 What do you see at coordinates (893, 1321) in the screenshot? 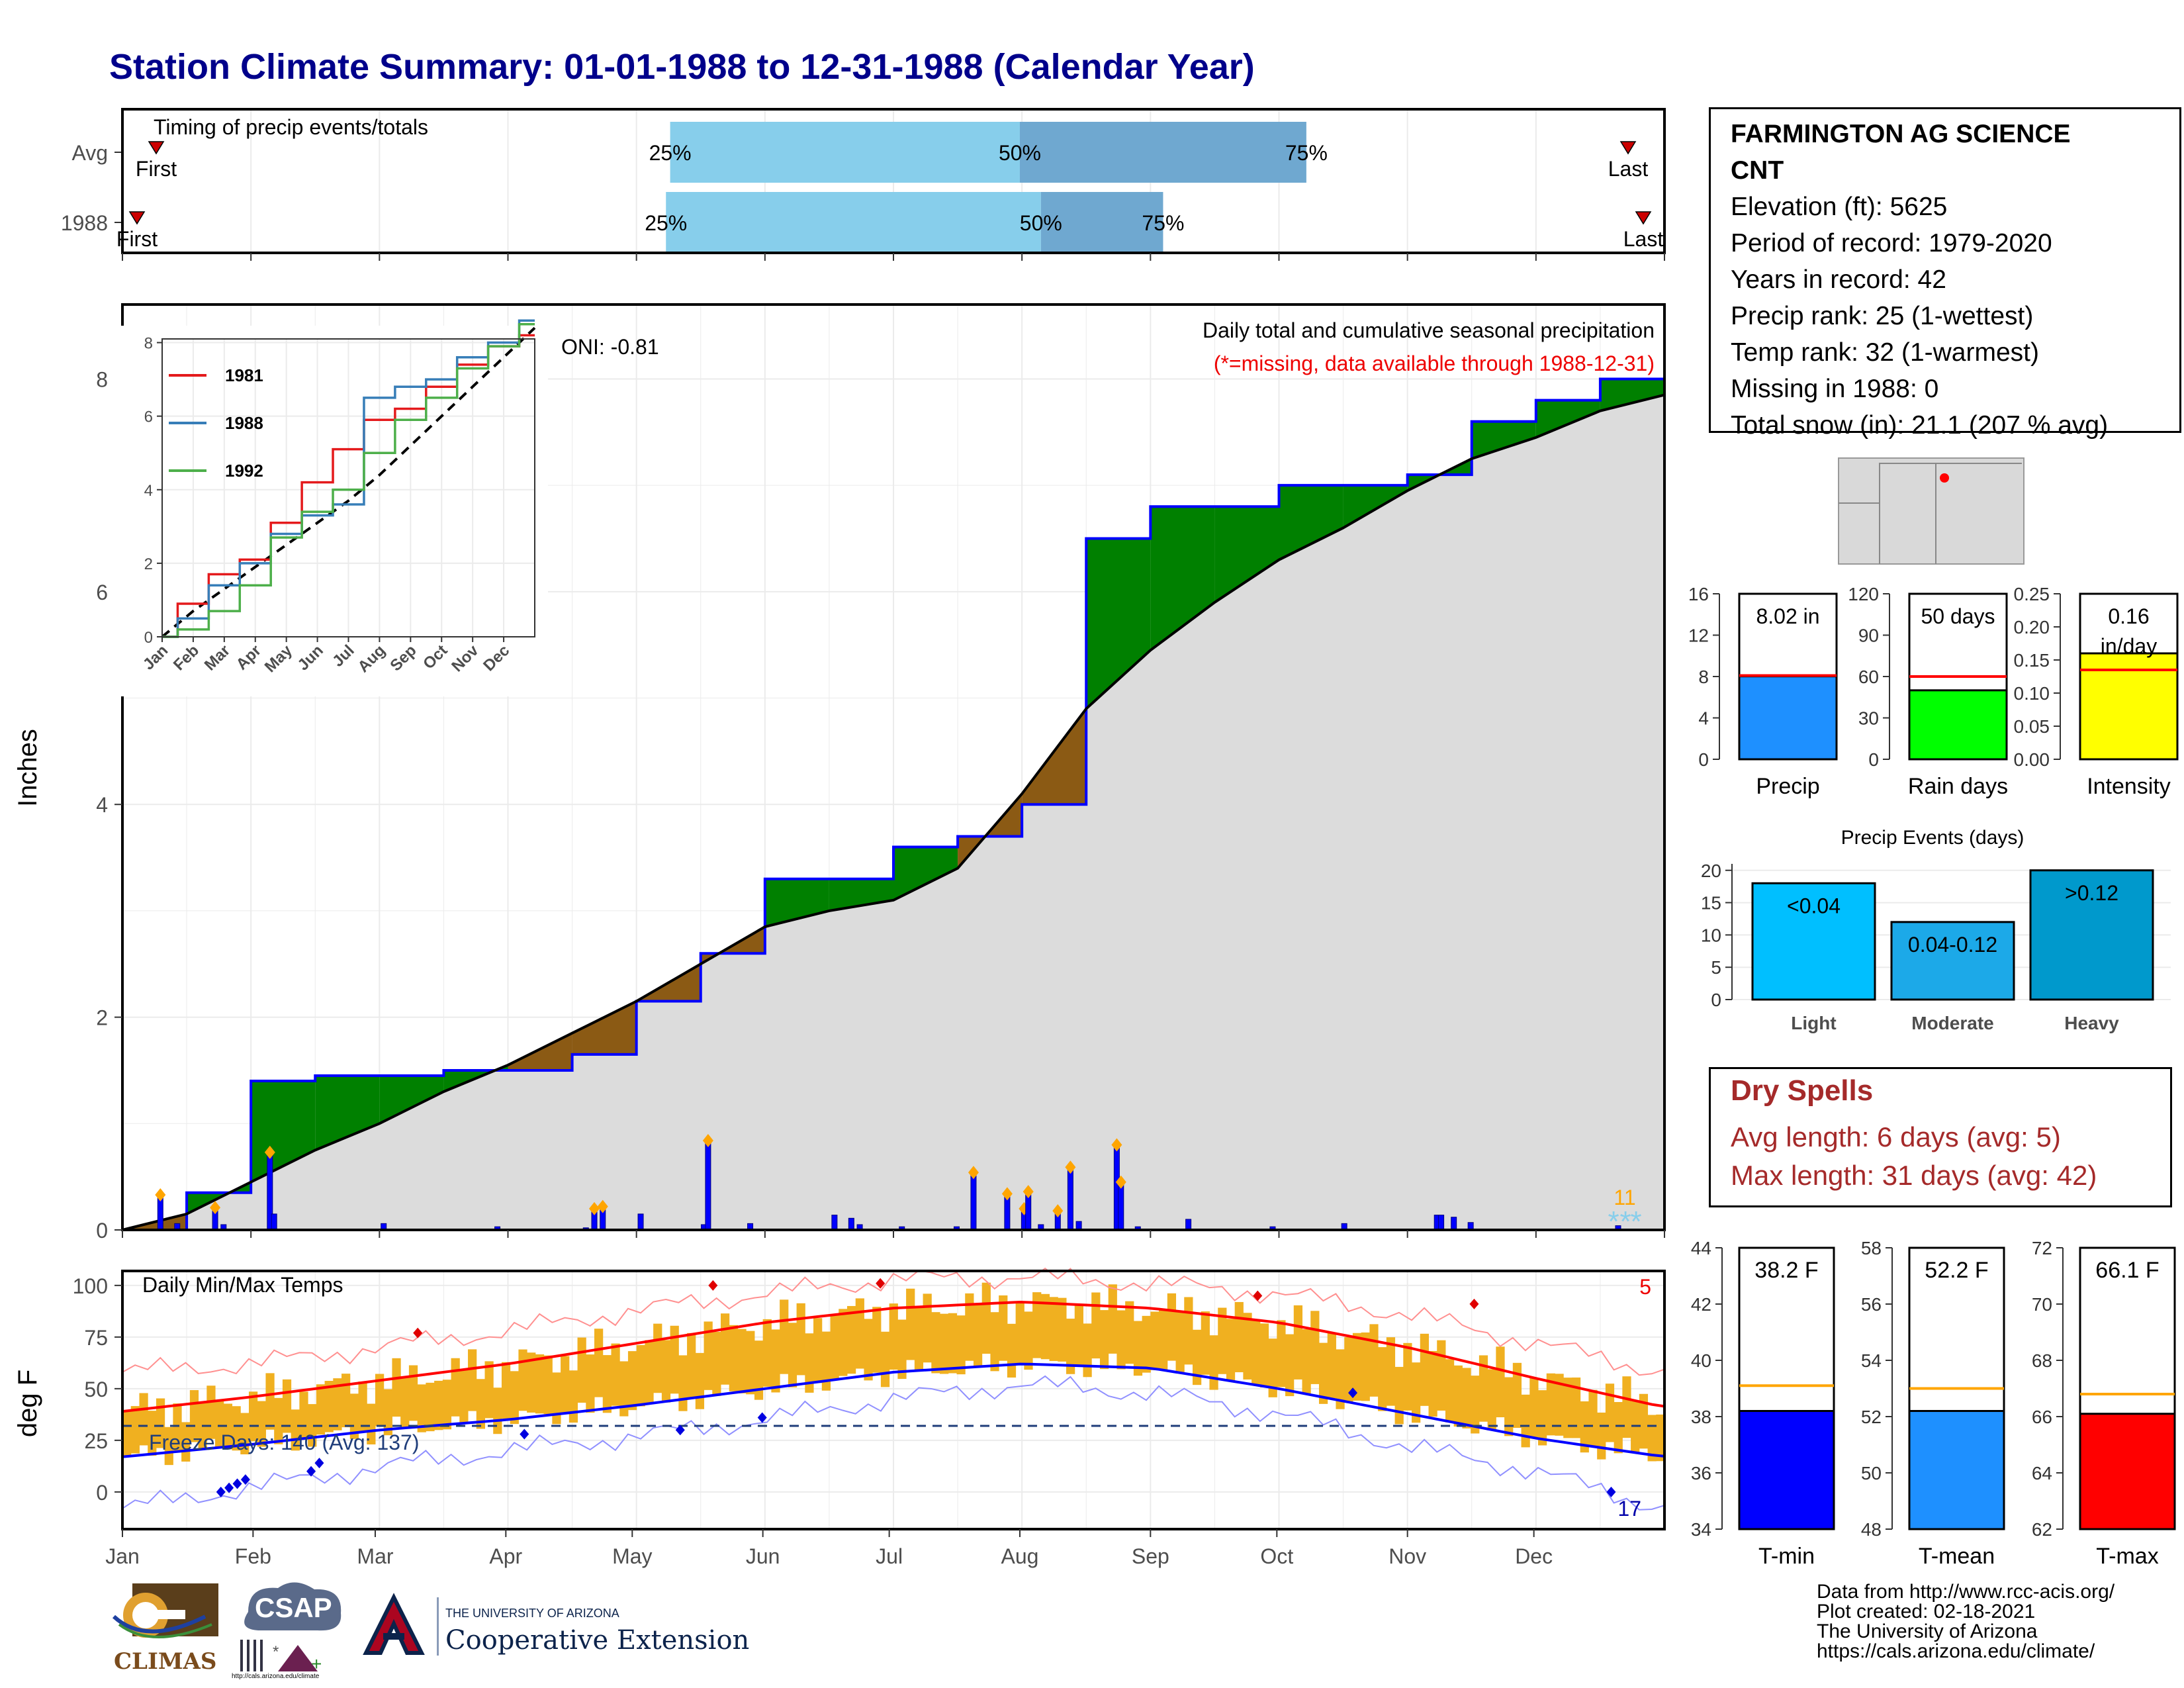
I see `temp-record-high-line` at bounding box center [893, 1321].